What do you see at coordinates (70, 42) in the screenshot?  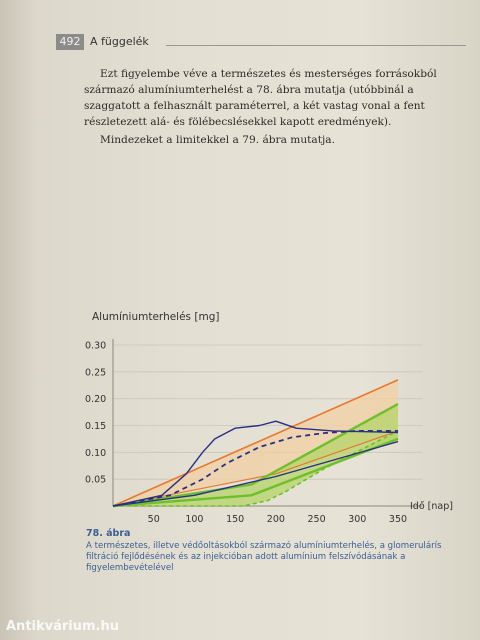 I see `page-number: 492` at bounding box center [70, 42].